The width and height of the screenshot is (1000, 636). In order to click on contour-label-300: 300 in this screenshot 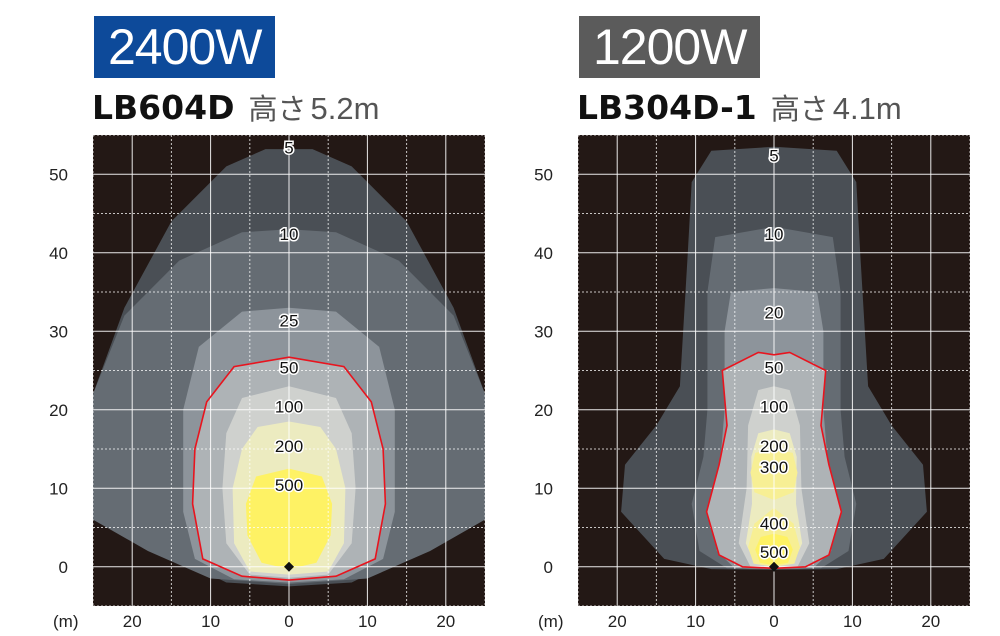, I will do `click(774, 467)`.